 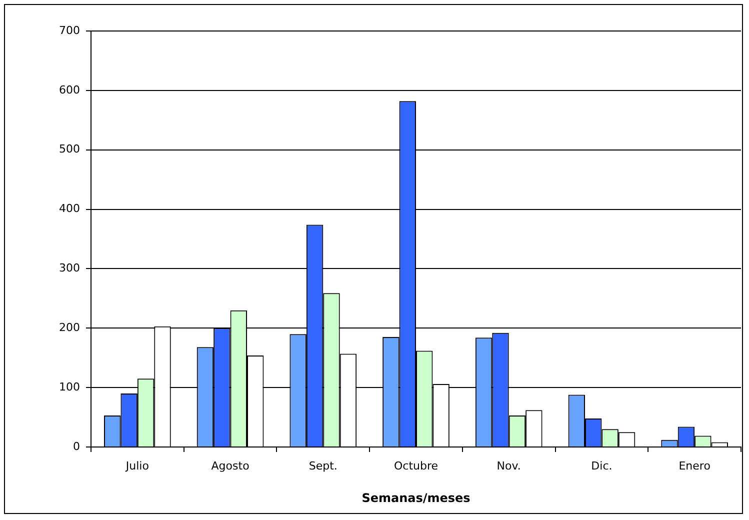 What do you see at coordinates (69, 268) in the screenshot?
I see `y-tick-label: 300` at bounding box center [69, 268].